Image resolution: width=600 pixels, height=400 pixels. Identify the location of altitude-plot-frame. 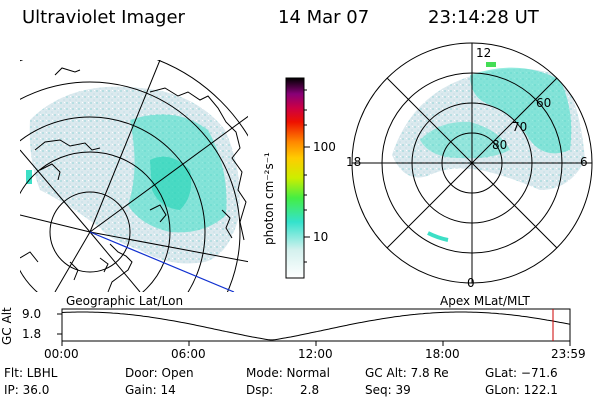
(316, 325).